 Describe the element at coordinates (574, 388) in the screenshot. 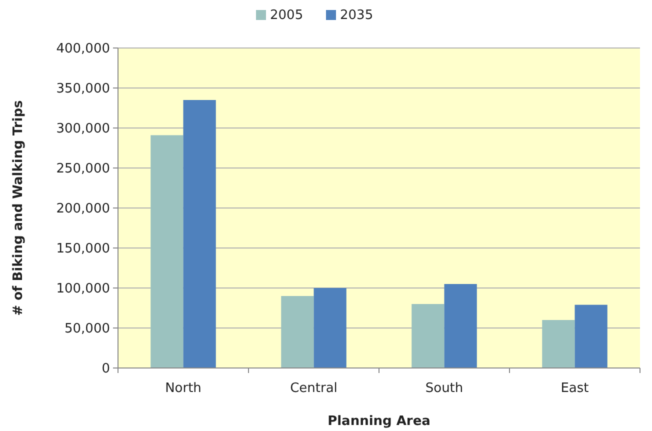

I see `x-tick-label: East` at that location.